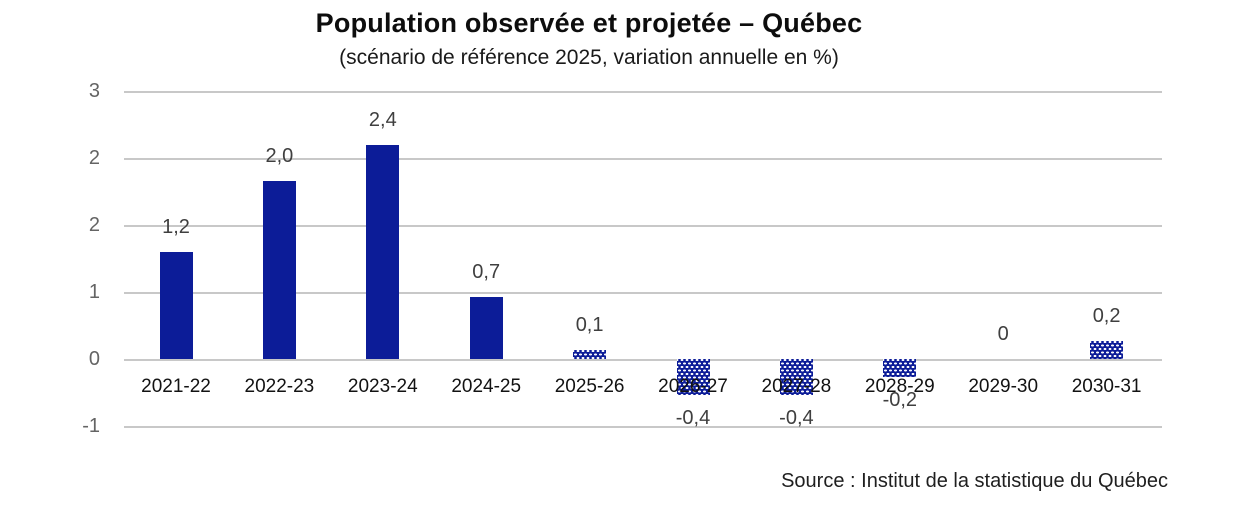 The image size is (1252, 514). What do you see at coordinates (382, 386) in the screenshot?
I see `x-axis-tick-label: 2023-24` at bounding box center [382, 386].